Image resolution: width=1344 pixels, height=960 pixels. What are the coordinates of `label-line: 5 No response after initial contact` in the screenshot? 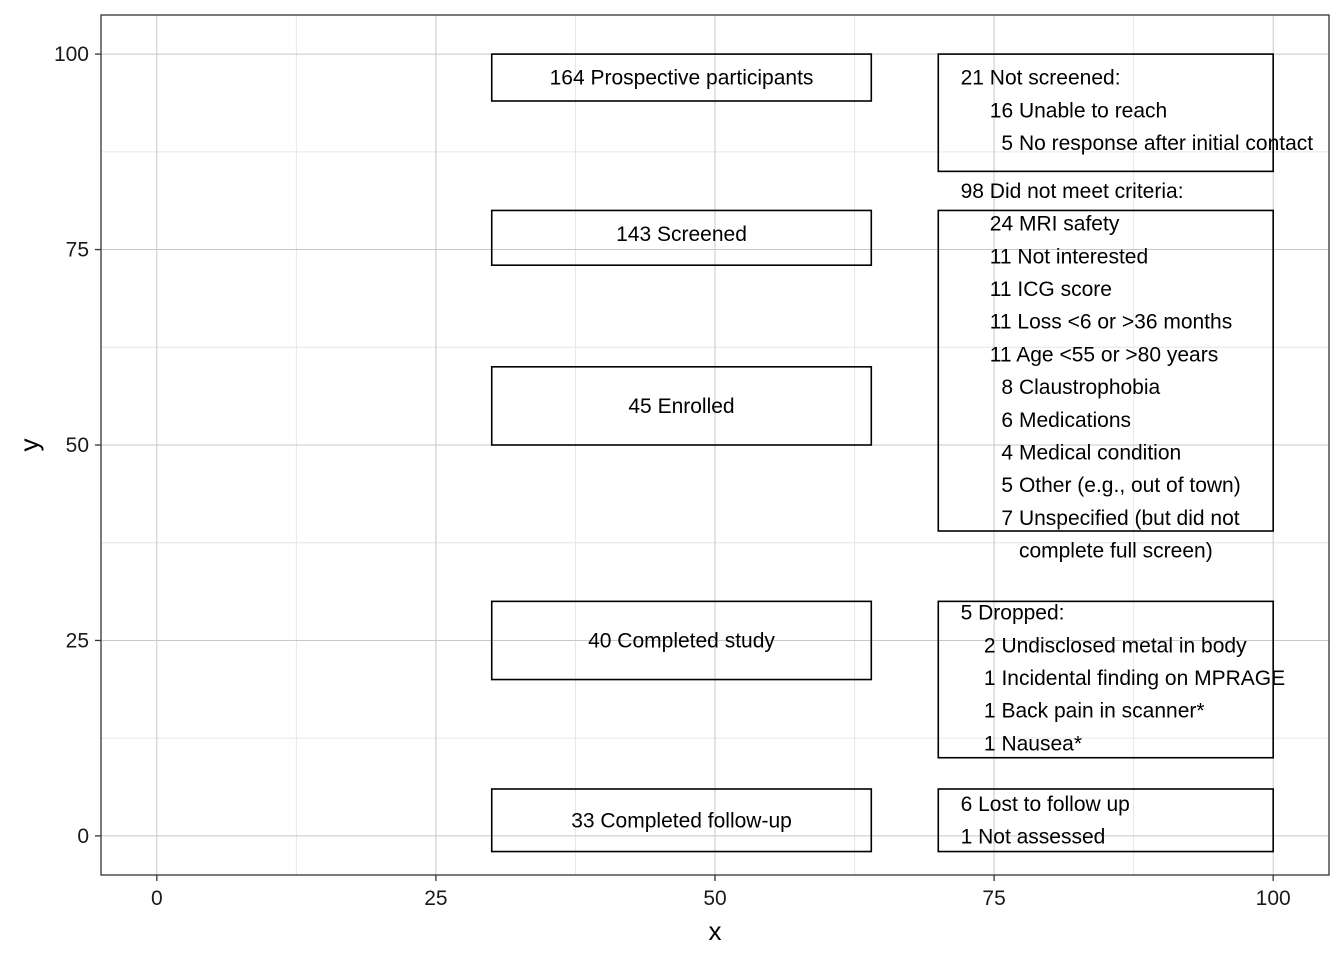 It's located at (1137, 143).